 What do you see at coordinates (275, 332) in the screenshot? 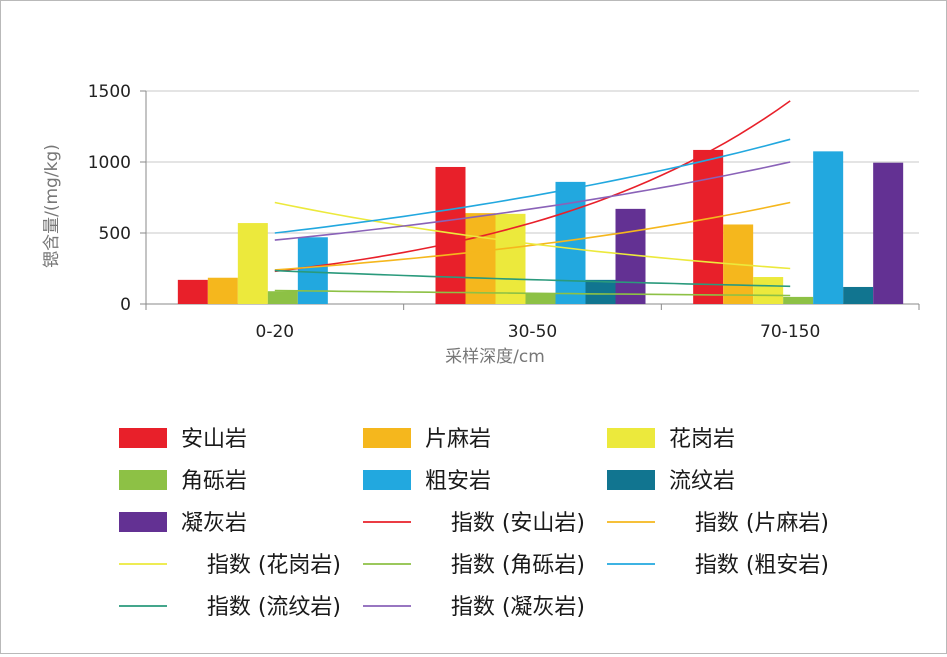
I see `x-tick-label: 0-20` at bounding box center [275, 332].